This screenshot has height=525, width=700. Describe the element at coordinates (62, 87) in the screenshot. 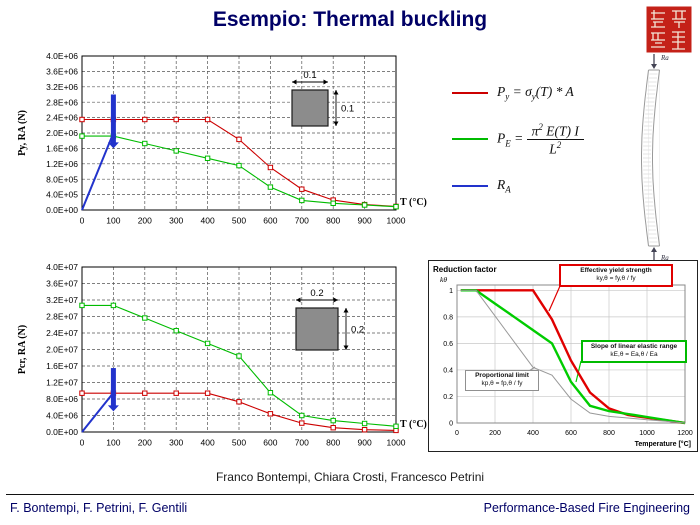

I see `svg-text: 3.2E+06` at that location.